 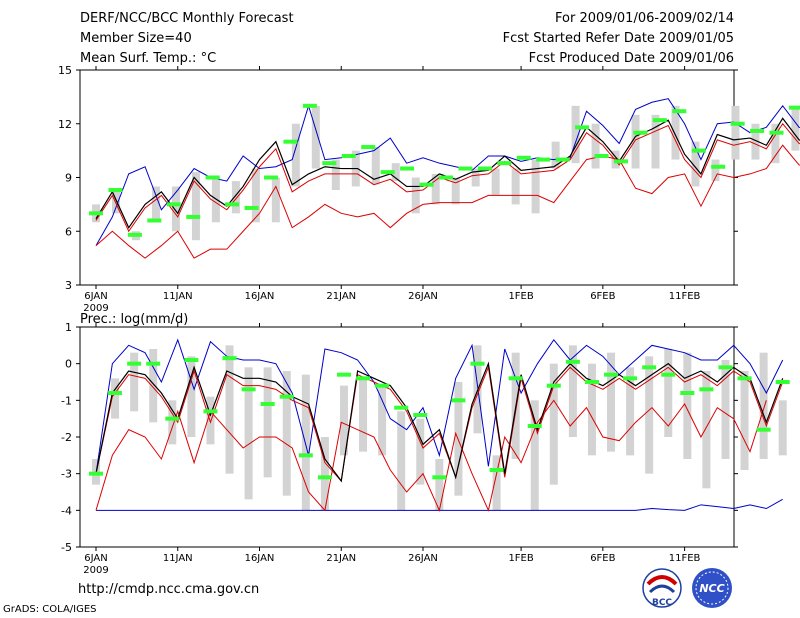 What do you see at coordinates (68, 178) in the screenshot?
I see `temp-y-tick-label: 9` at bounding box center [68, 178].